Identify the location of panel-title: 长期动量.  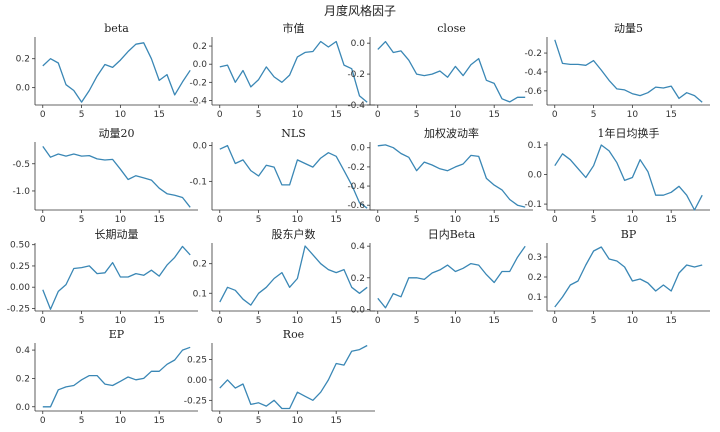
(117, 234).